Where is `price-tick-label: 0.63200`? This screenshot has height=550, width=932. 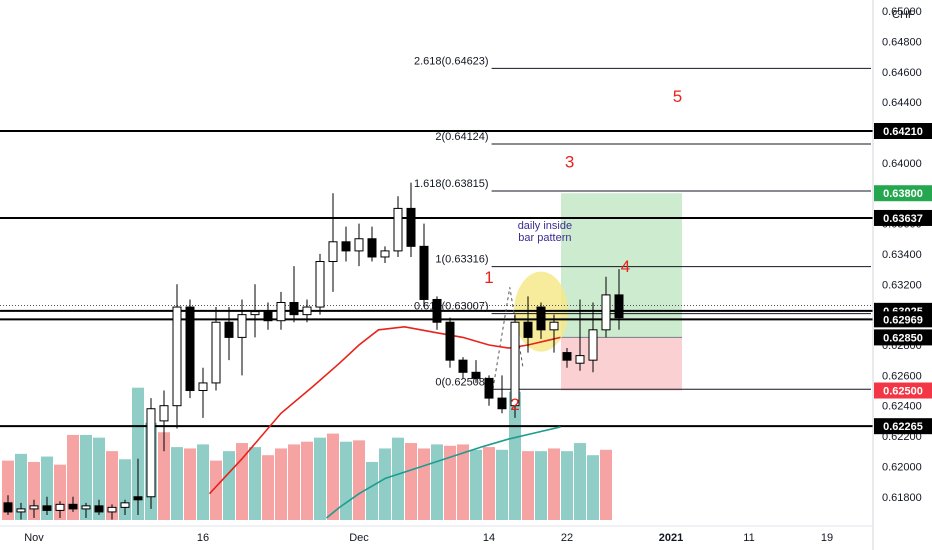
price-tick-label: 0.63200 is located at coordinates (902, 285).